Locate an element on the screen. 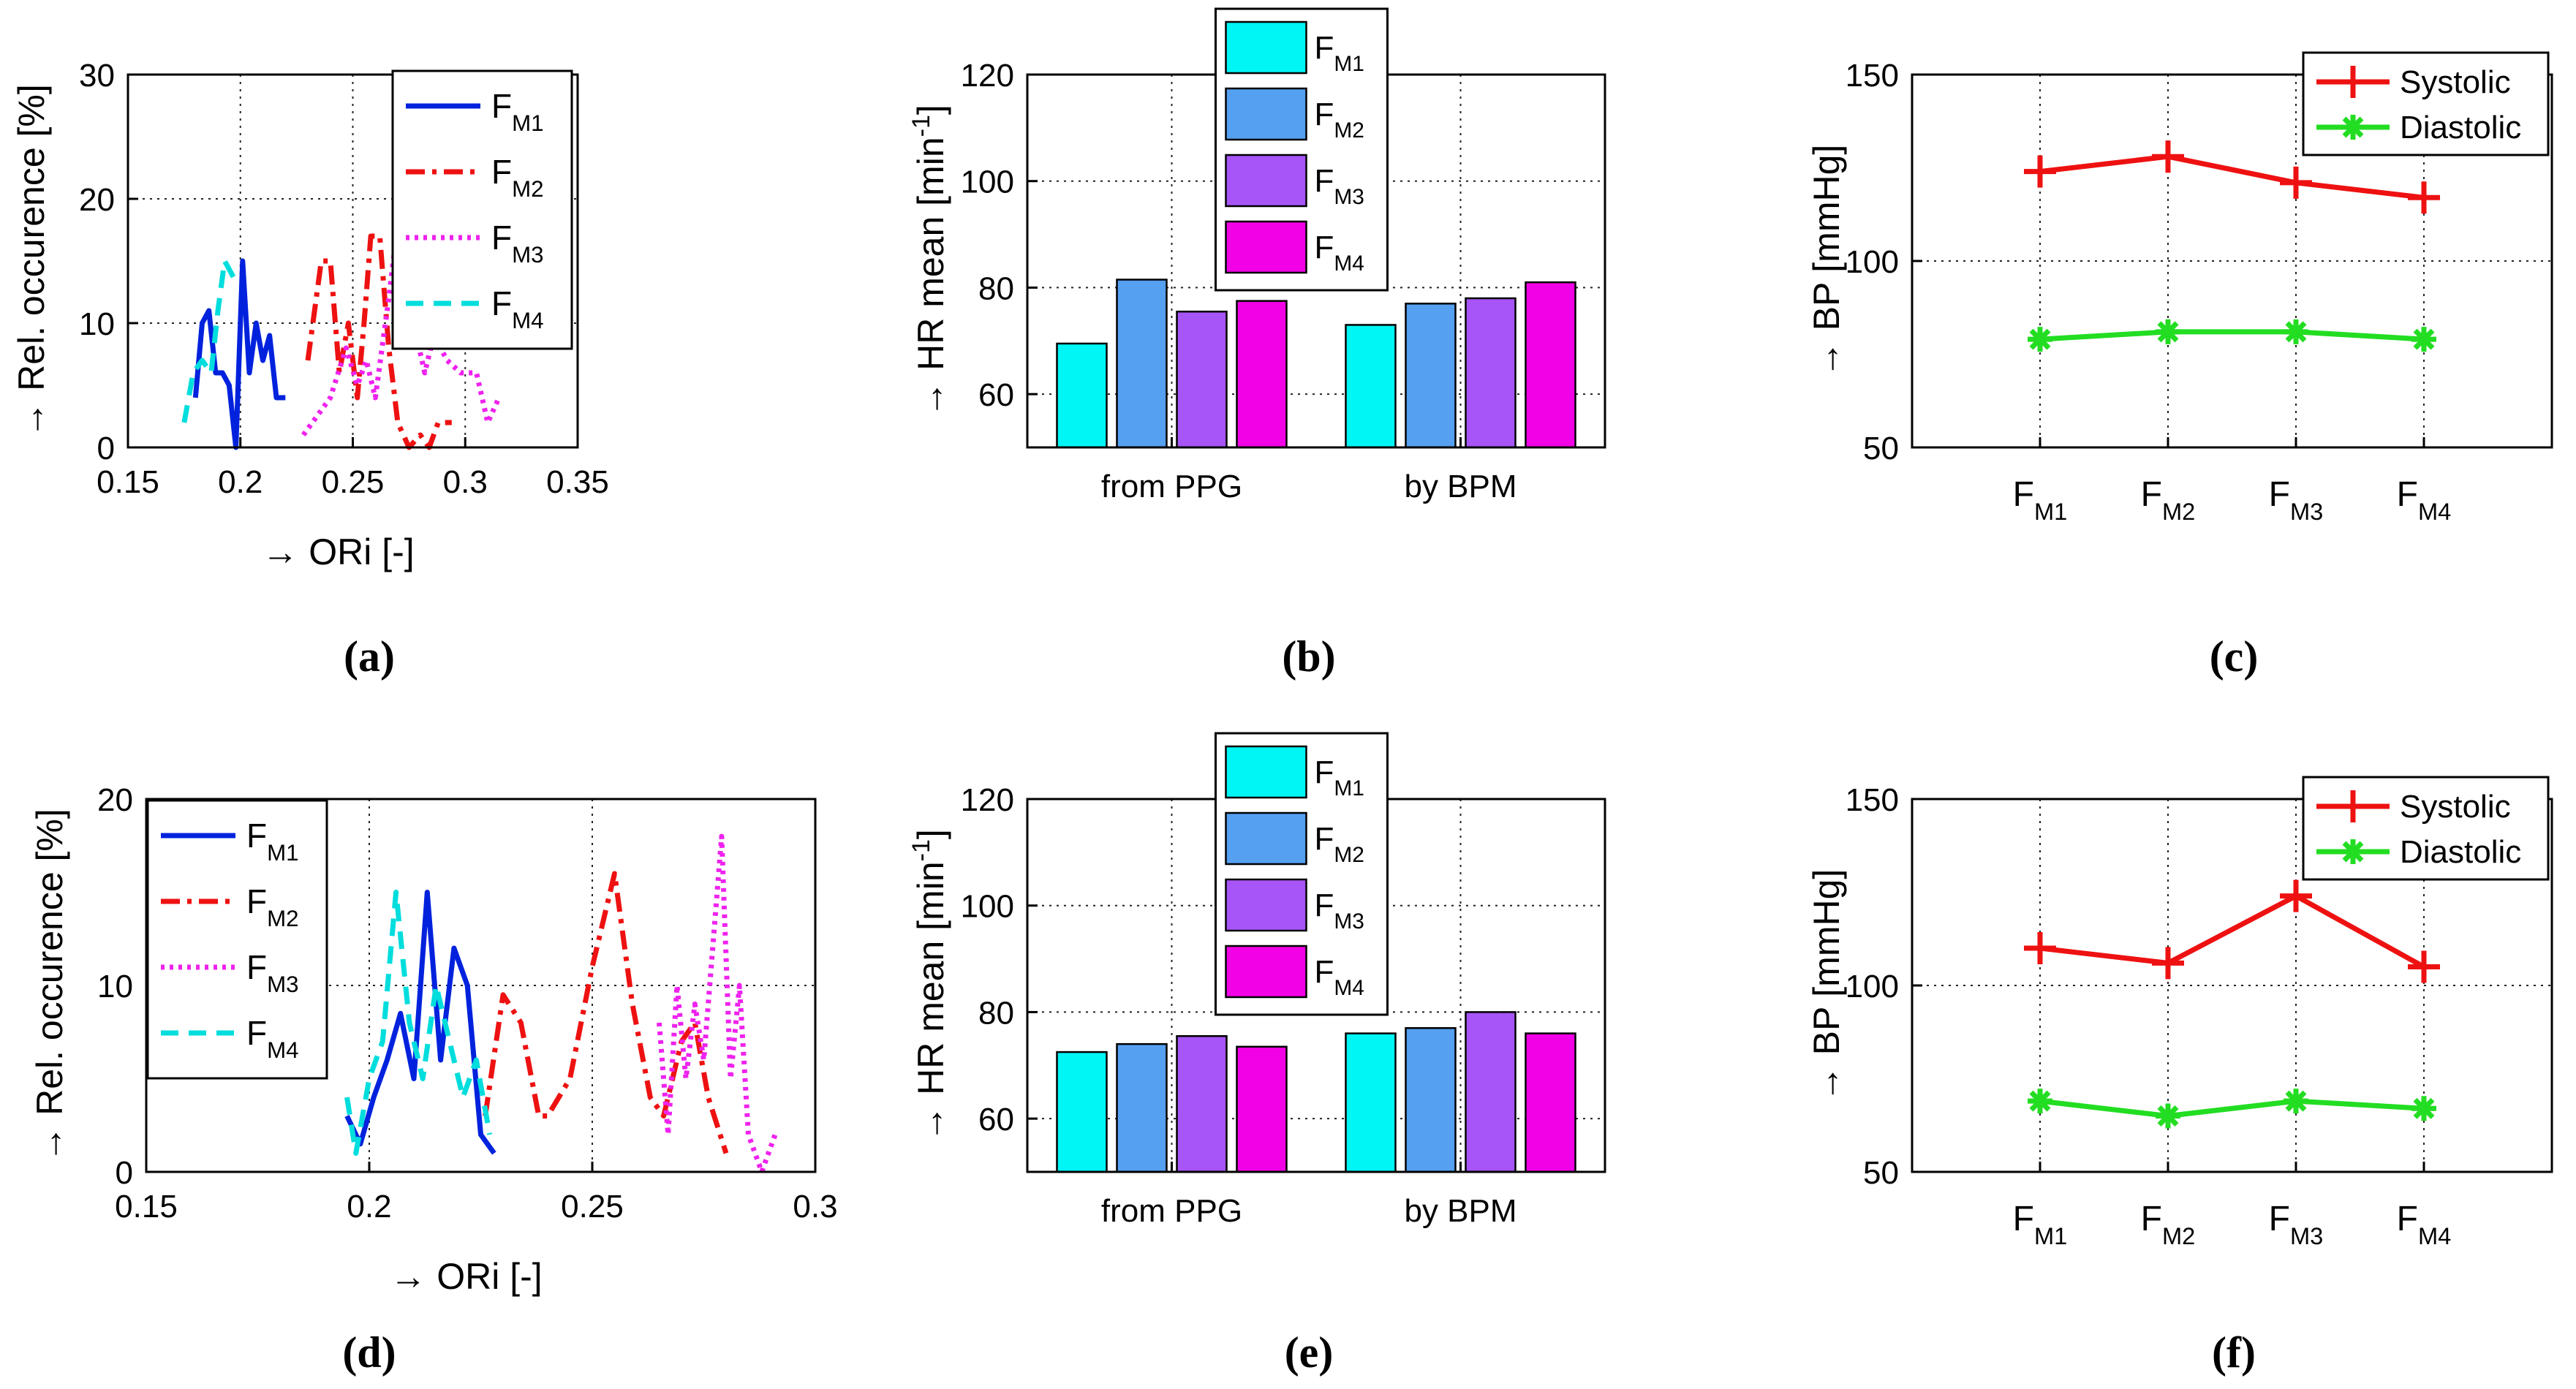 The height and width of the screenshot is (1389, 2576). bar-m1-bpm is located at coordinates (1371, 1102).